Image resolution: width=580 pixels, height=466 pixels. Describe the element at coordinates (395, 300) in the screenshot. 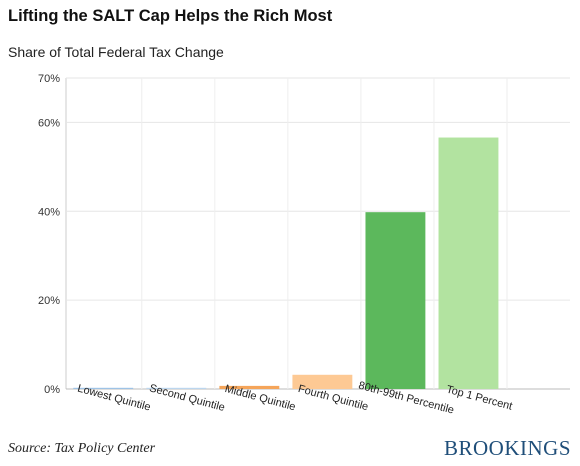

I see `bar-80th-99th-percentile` at that location.